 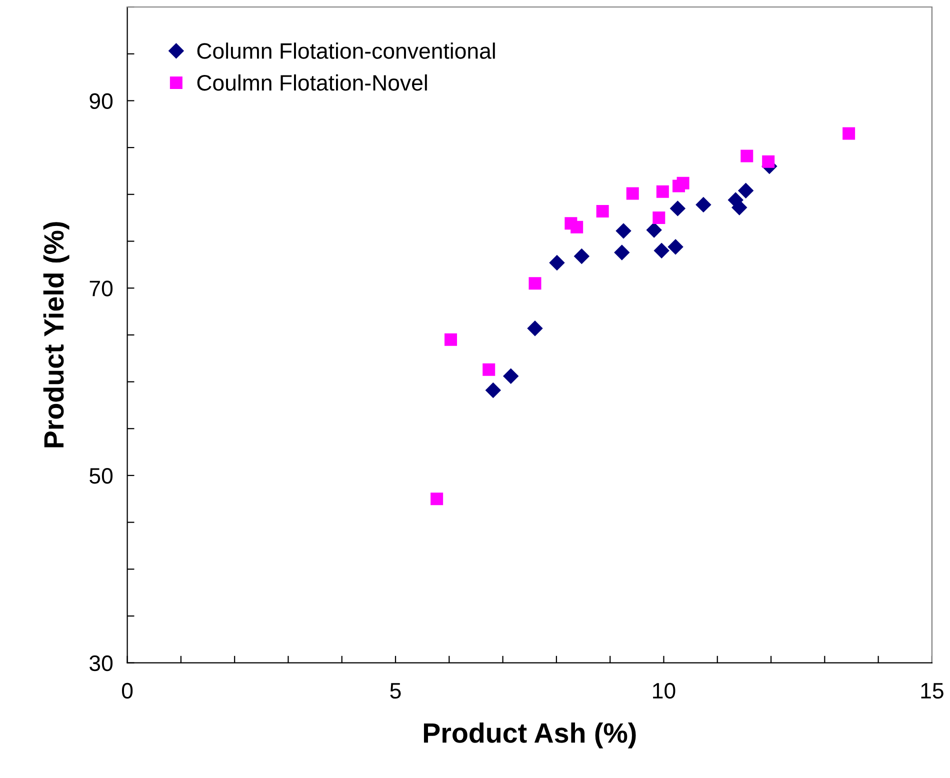 I want to click on y-tick-label: 70, so click(x=101, y=288).